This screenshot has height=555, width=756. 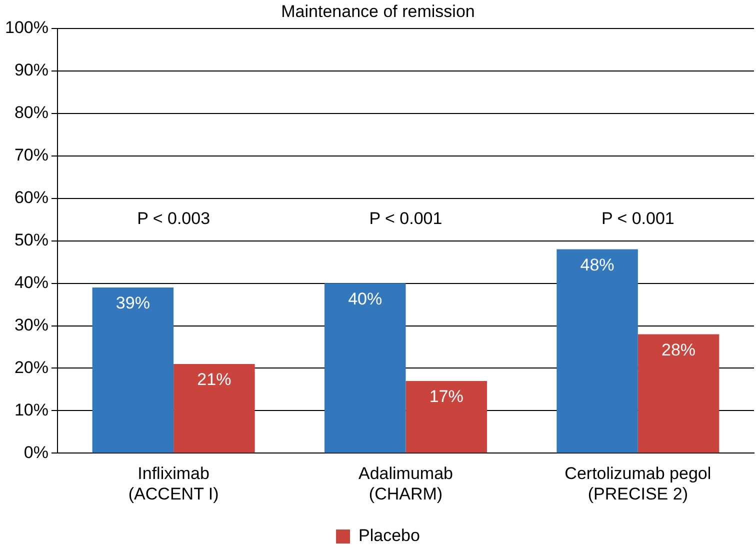 I want to click on data-label: 48%, so click(x=597, y=264).